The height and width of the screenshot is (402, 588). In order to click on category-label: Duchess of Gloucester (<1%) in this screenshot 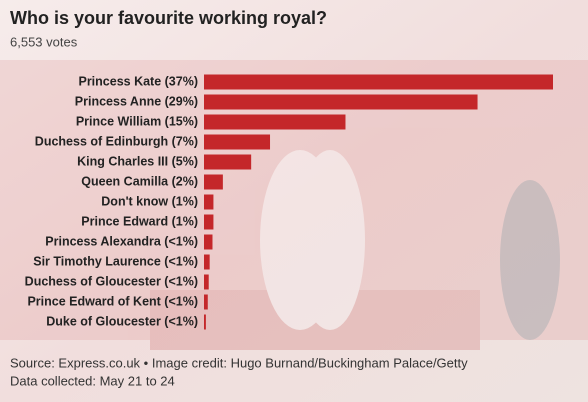, I will do `click(111, 281)`.